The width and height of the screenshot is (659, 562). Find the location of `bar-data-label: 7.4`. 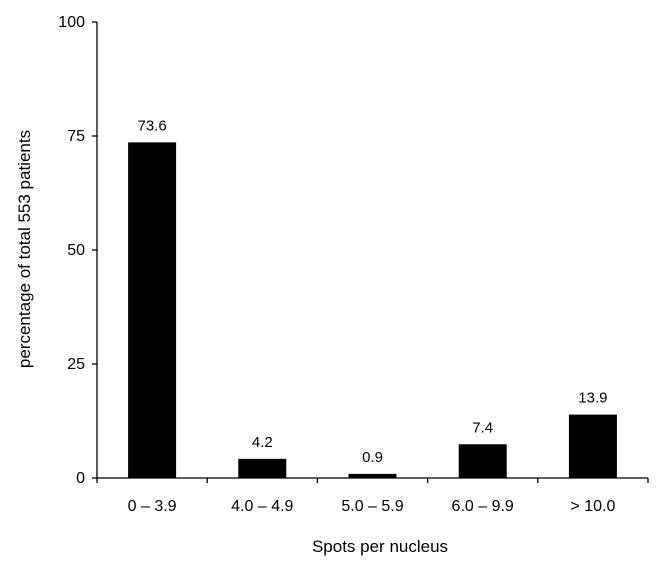

bar-data-label: 7.4 is located at coordinates (482, 427).